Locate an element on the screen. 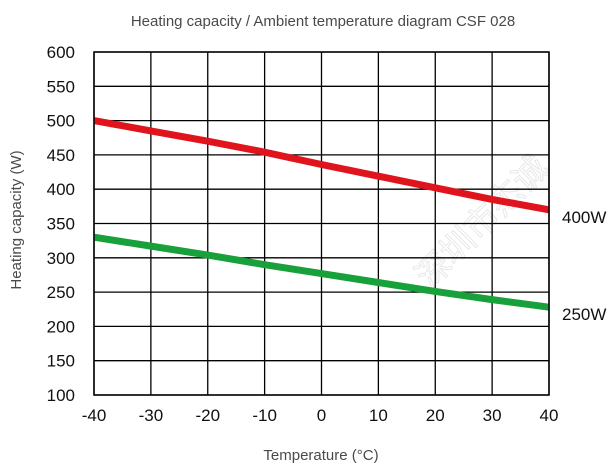  series-label: 400W is located at coordinates (584, 217).